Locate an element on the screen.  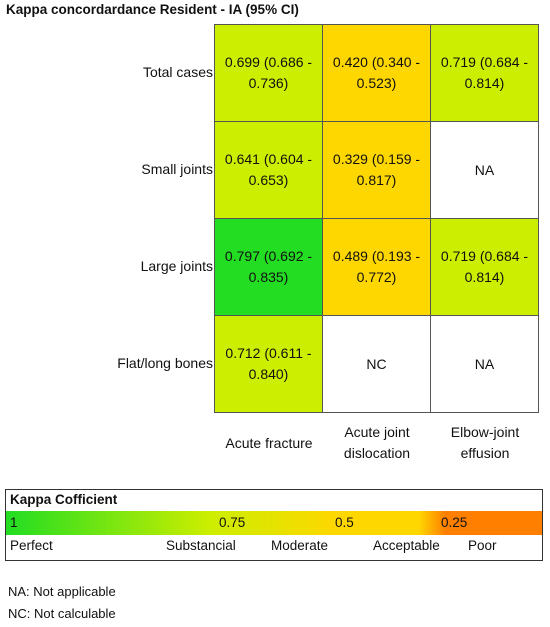
heatmap-cell: 0.797 (0.692 - 0.835) is located at coordinates (268, 267).